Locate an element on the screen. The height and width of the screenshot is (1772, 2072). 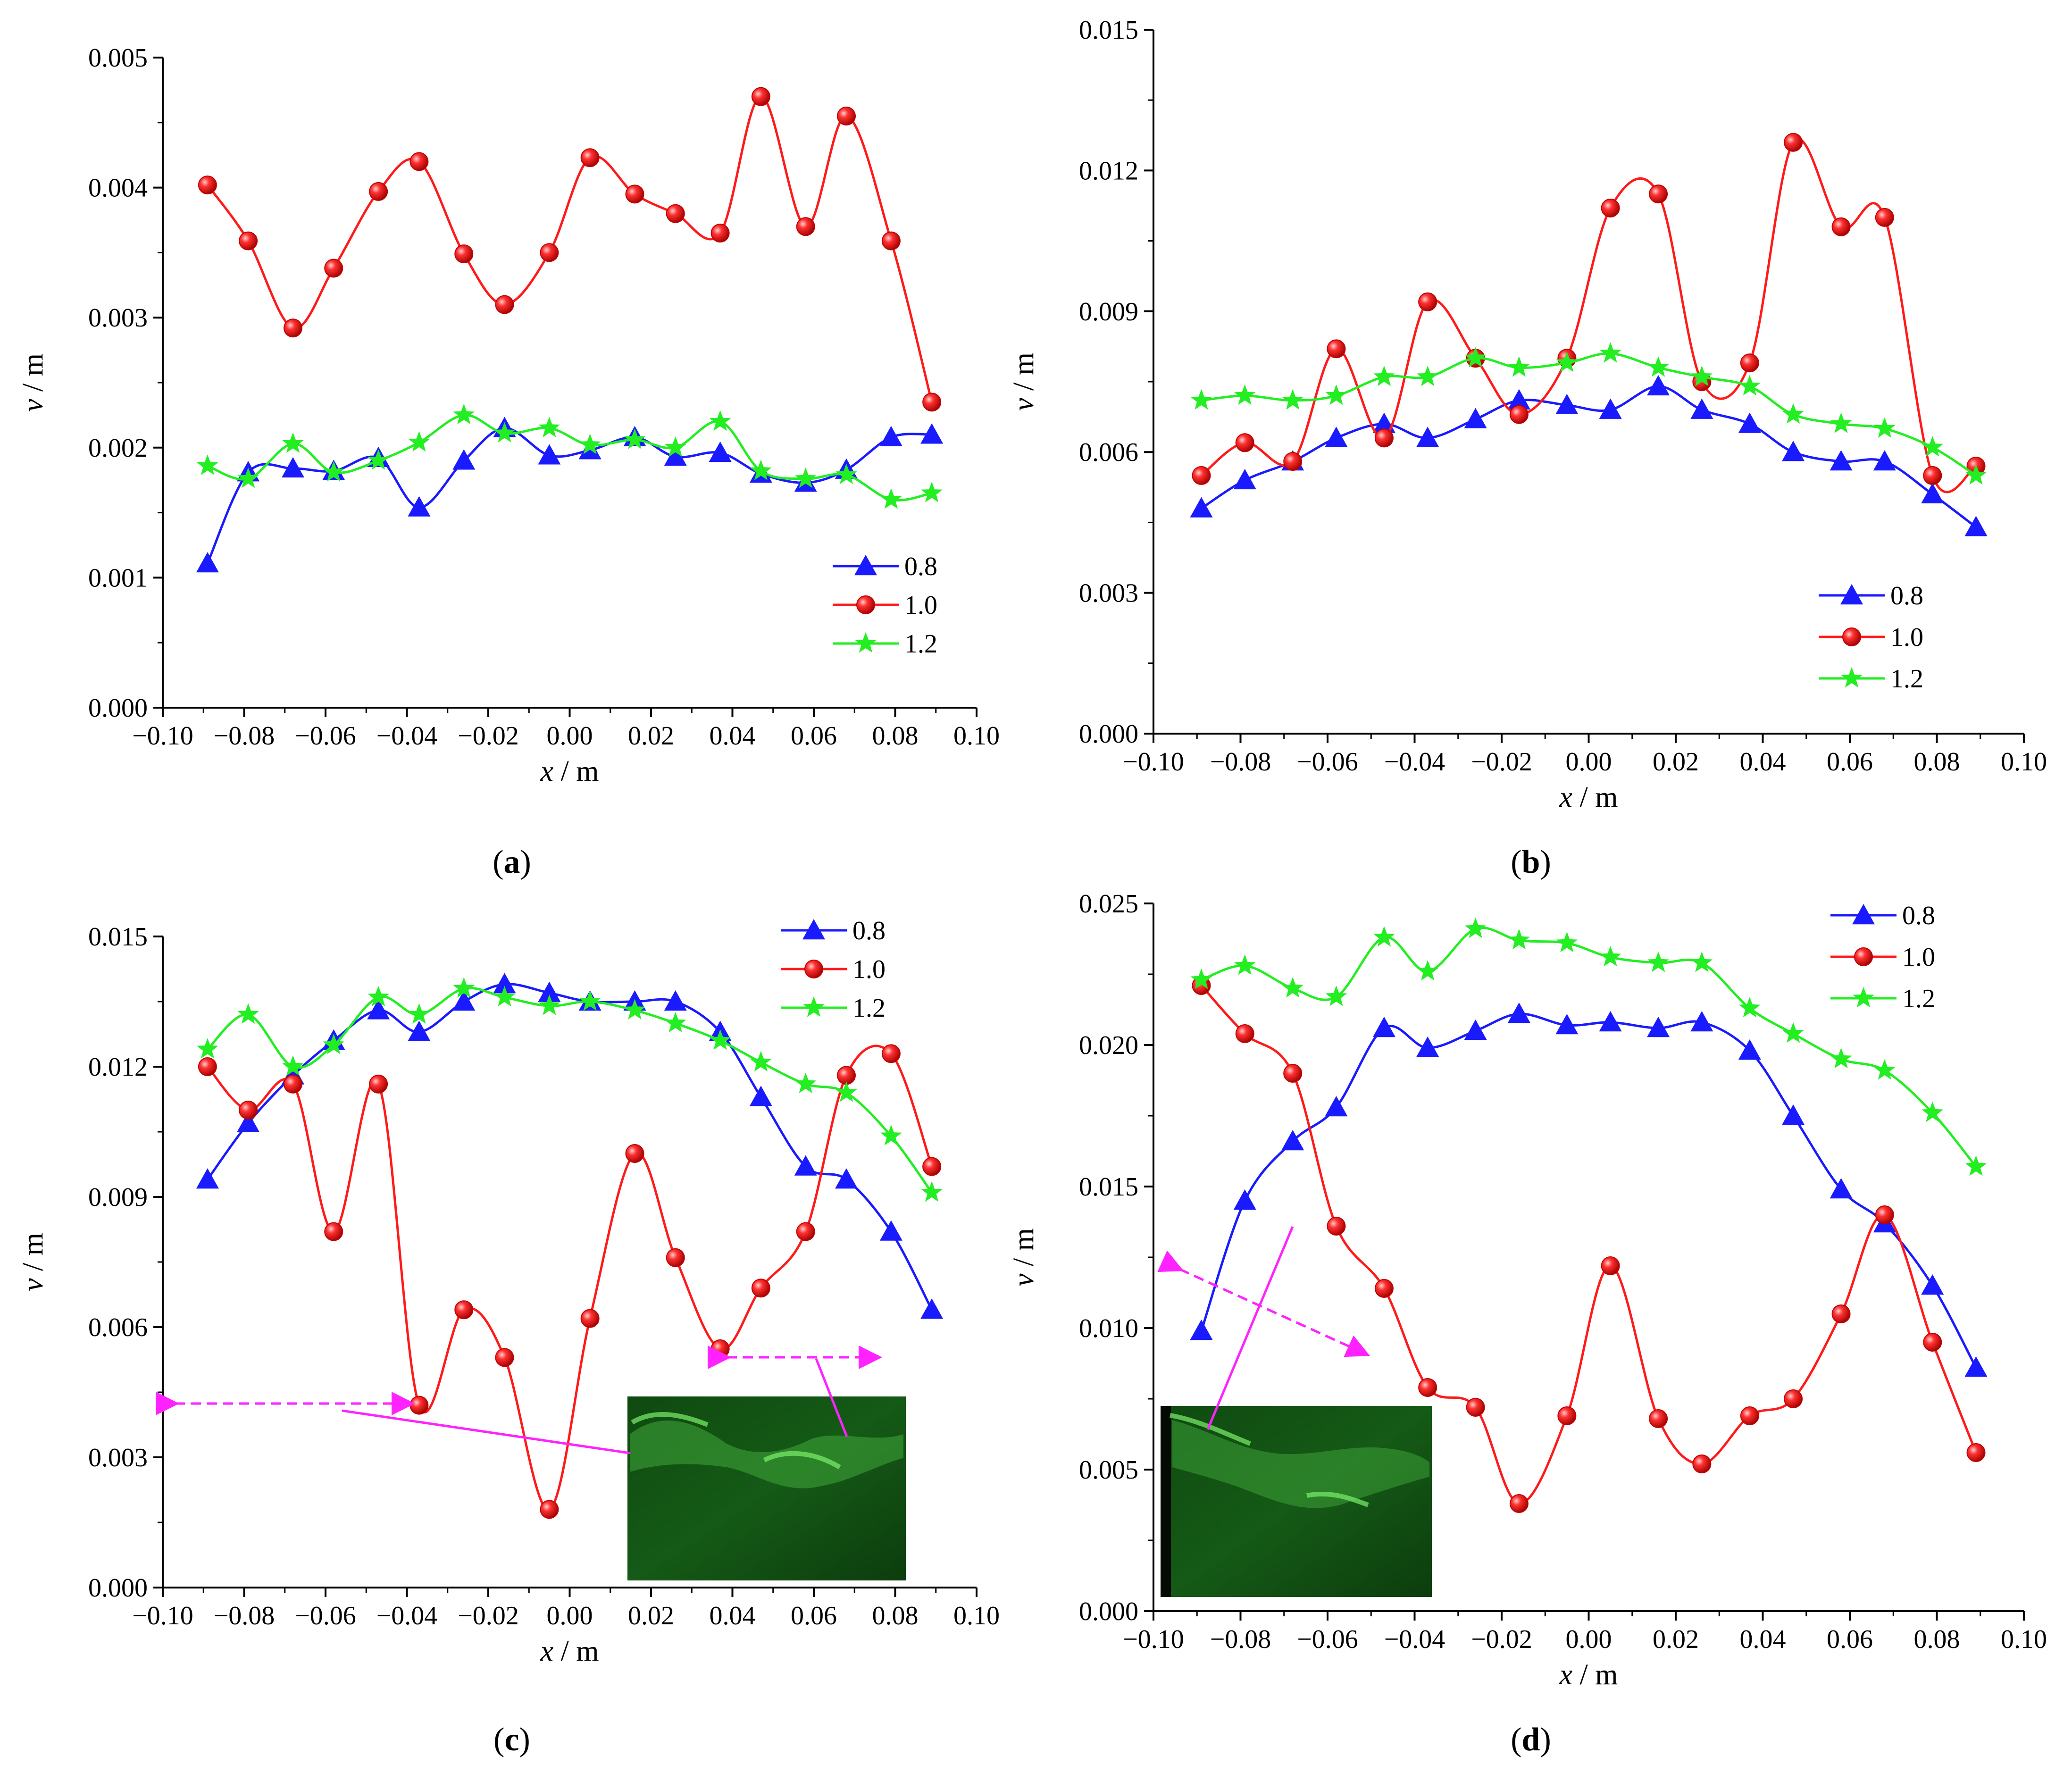
legend-c: 0.8 1.0 1.2 is located at coordinates (833, 970).